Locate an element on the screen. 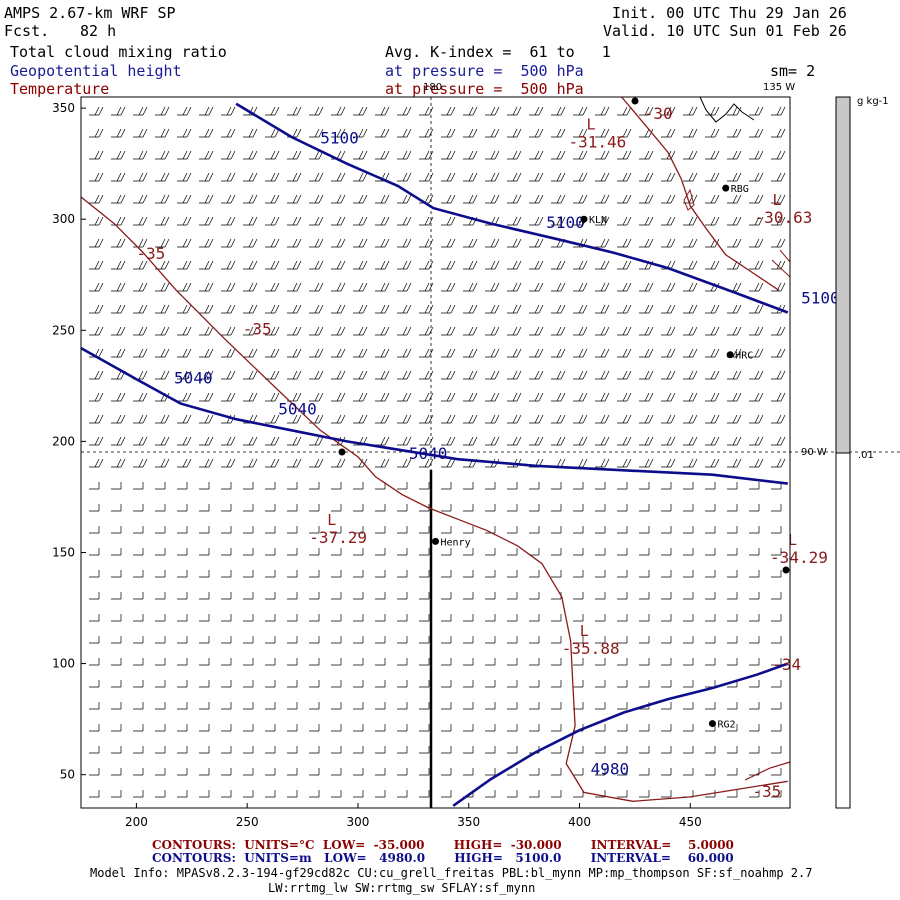 This screenshot has height=900, width=900. y-tick-label: 350 is located at coordinates (63, 108).